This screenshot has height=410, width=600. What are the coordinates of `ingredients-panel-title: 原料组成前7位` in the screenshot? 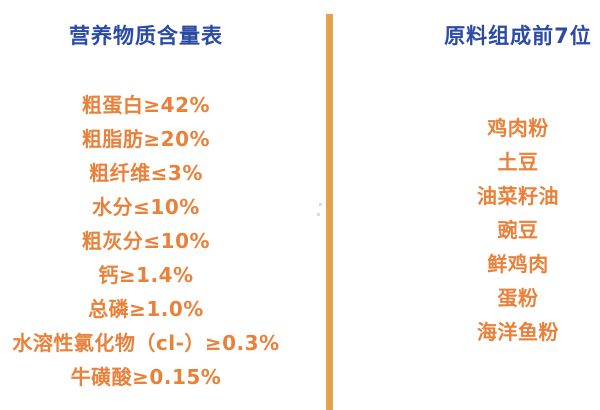 It's located at (518, 36).